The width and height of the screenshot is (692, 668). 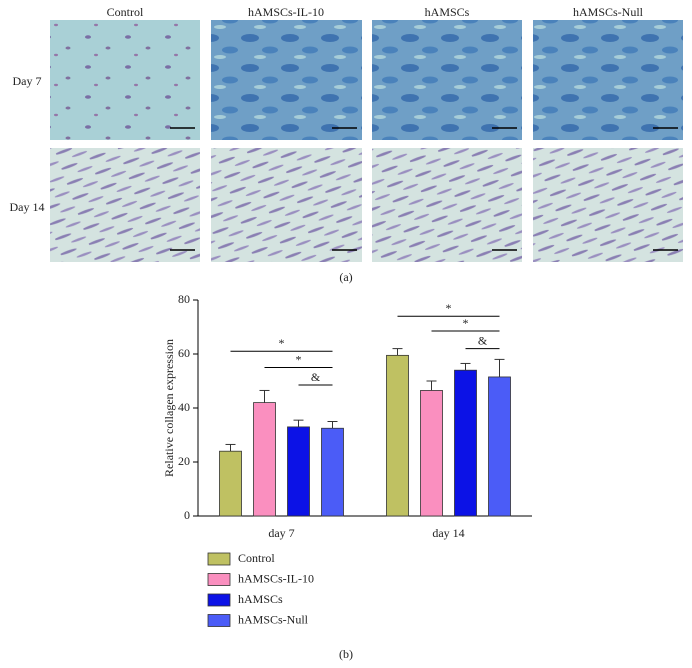 I want to click on row-label: Day 7, so click(x=27, y=81).